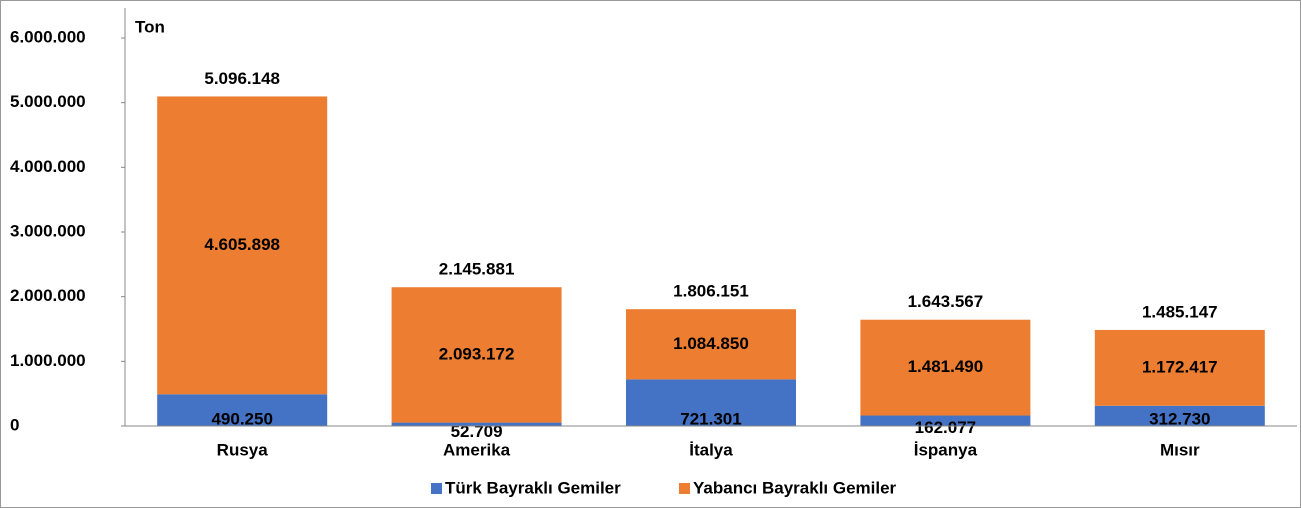  Describe the element at coordinates (1180, 311) in the screenshot. I see `total-label: 1.485.147` at that location.